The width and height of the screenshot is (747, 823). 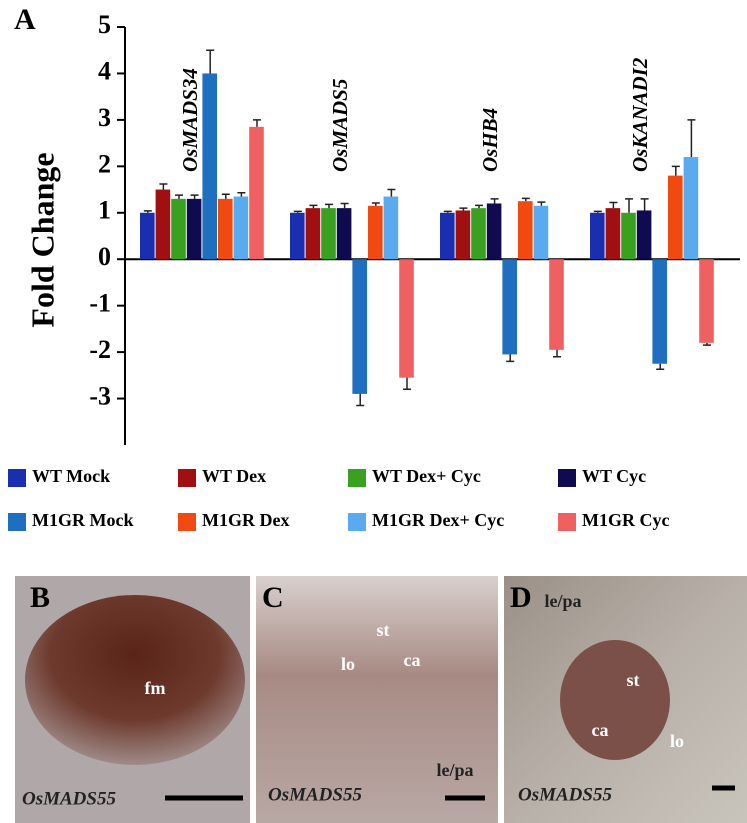 What do you see at coordinates (104, 24) in the screenshot?
I see `y-tick-label: 5` at bounding box center [104, 24].